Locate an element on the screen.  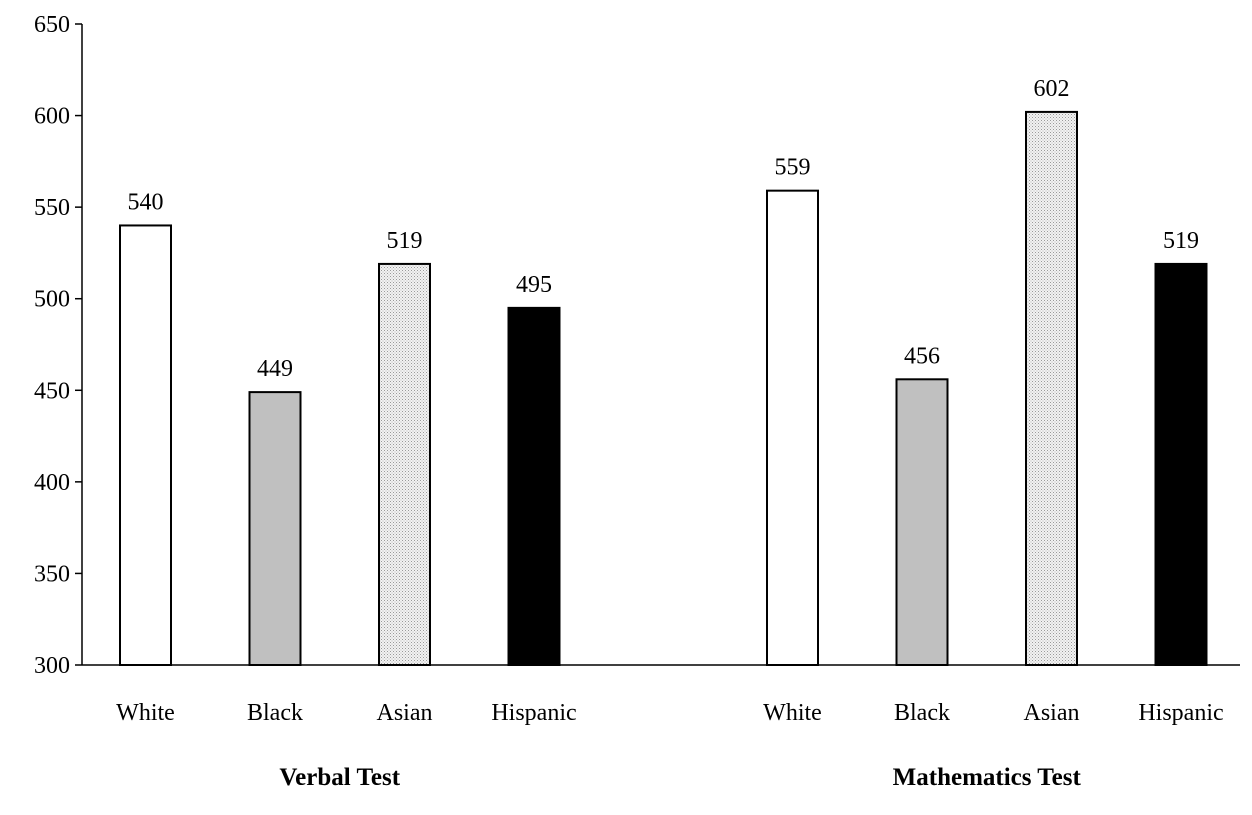
y-axis-ticks: 300 350 400 450 500 550 600 650 is located at coordinates (58, 345).